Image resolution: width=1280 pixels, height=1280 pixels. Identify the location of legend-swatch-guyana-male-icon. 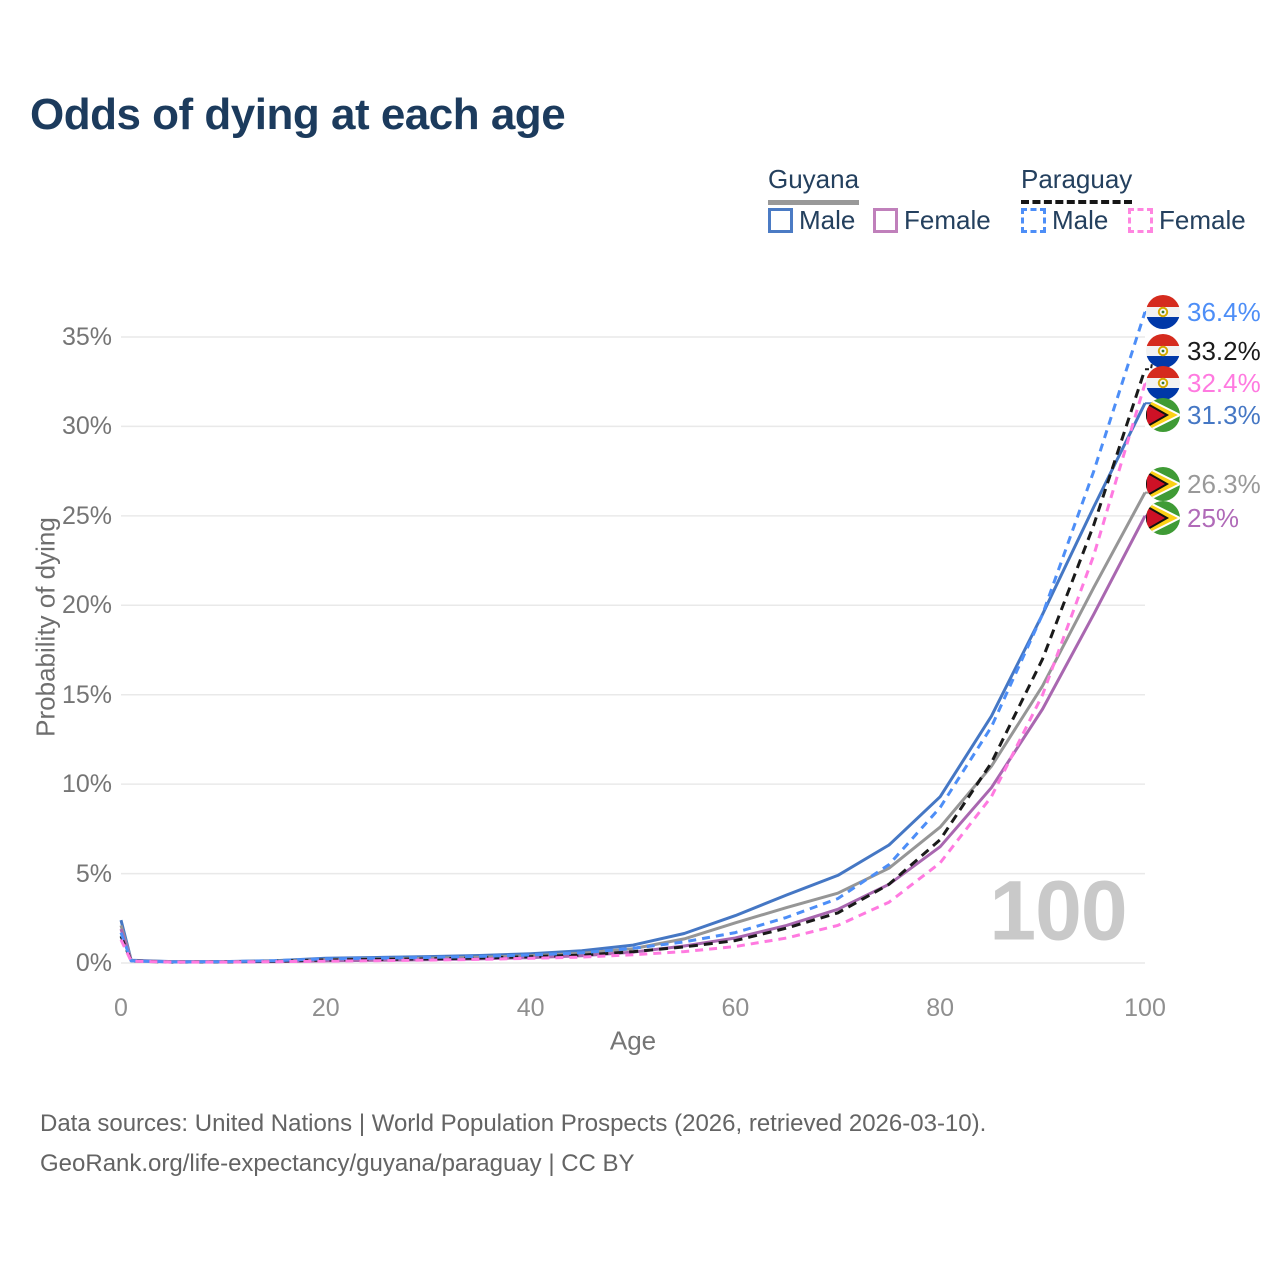
(780, 220).